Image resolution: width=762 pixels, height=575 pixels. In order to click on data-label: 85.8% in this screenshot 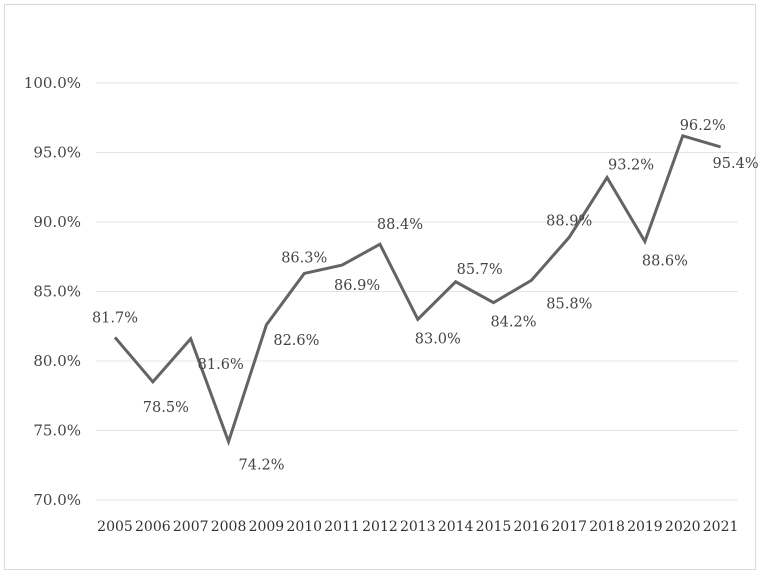, I will do `click(569, 304)`.